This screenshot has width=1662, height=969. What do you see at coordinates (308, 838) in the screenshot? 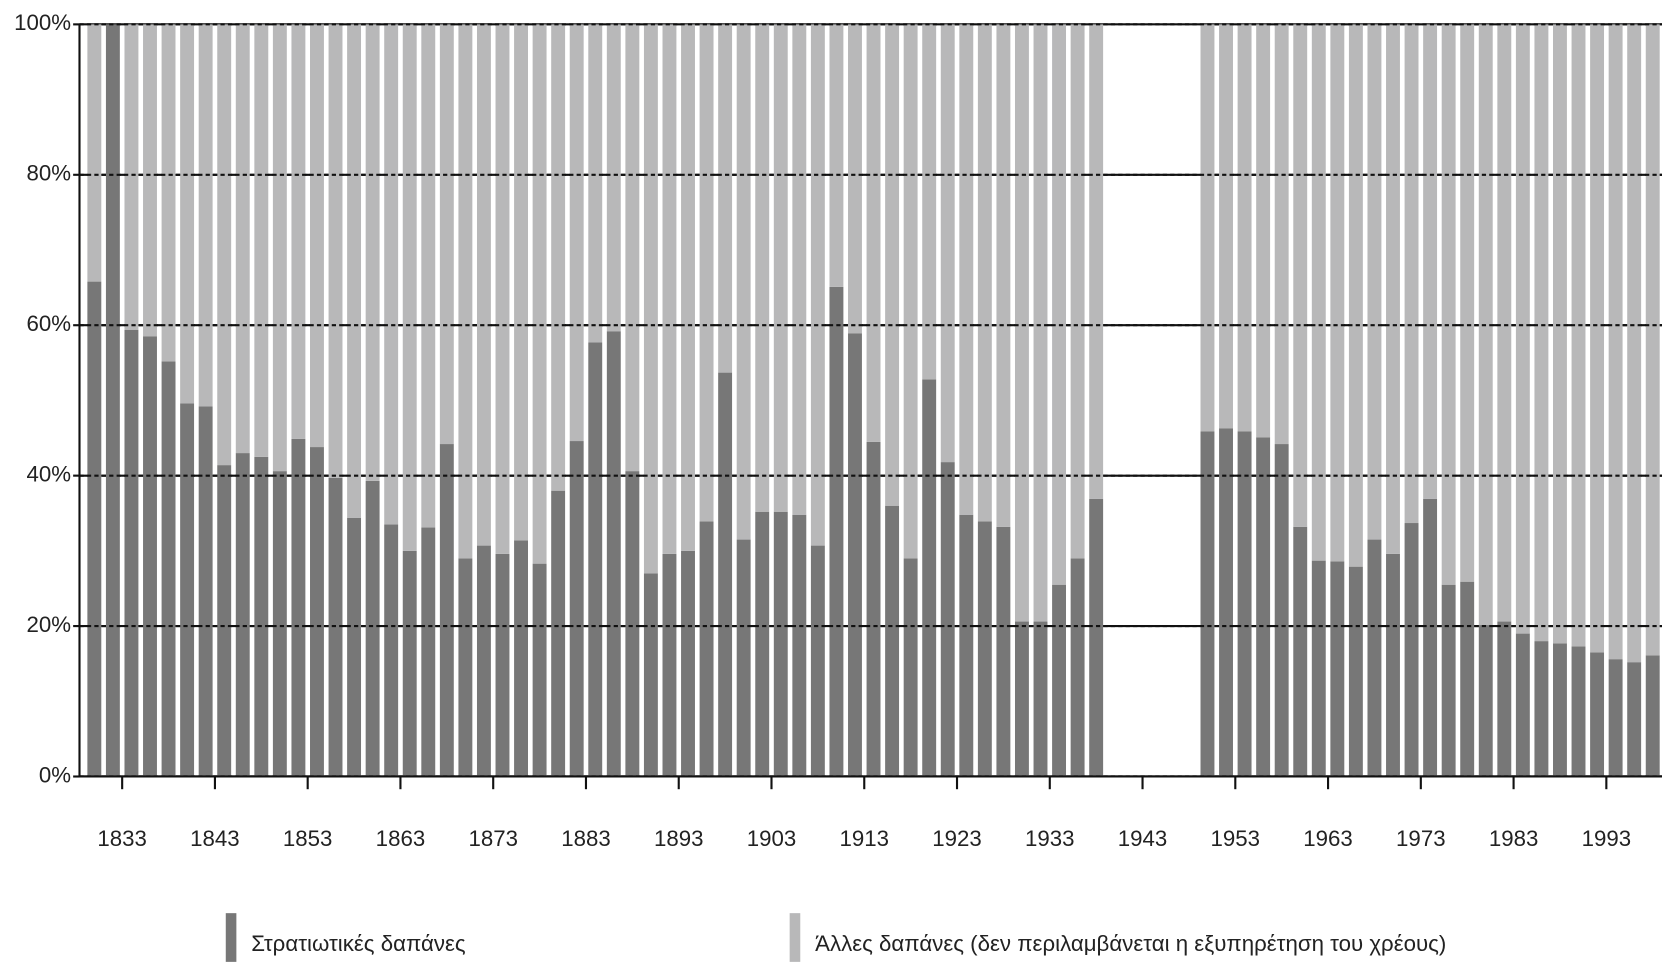
I see `x-tick-label: 1853` at bounding box center [308, 838].